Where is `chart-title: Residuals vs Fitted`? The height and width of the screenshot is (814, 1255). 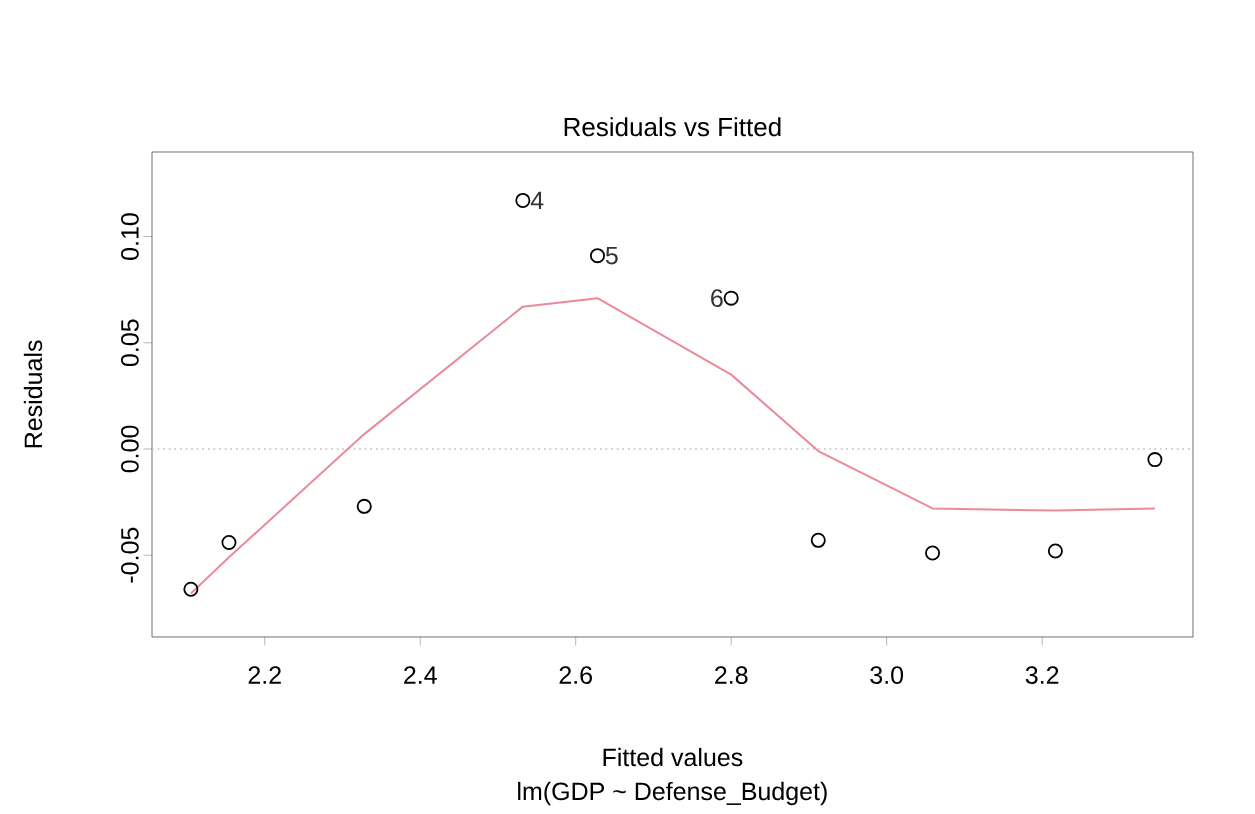
chart-title: Residuals vs Fitted is located at coordinates (672, 127).